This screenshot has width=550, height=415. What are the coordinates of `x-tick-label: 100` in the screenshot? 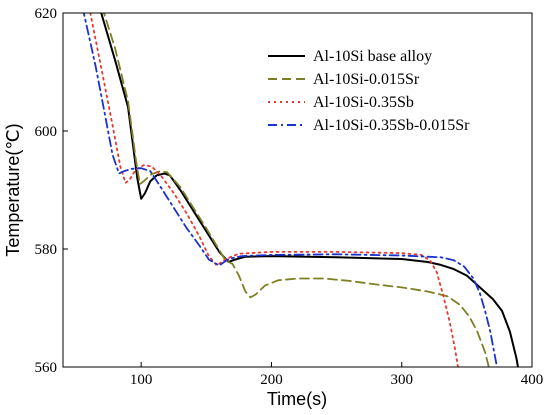 It's located at (141, 380).